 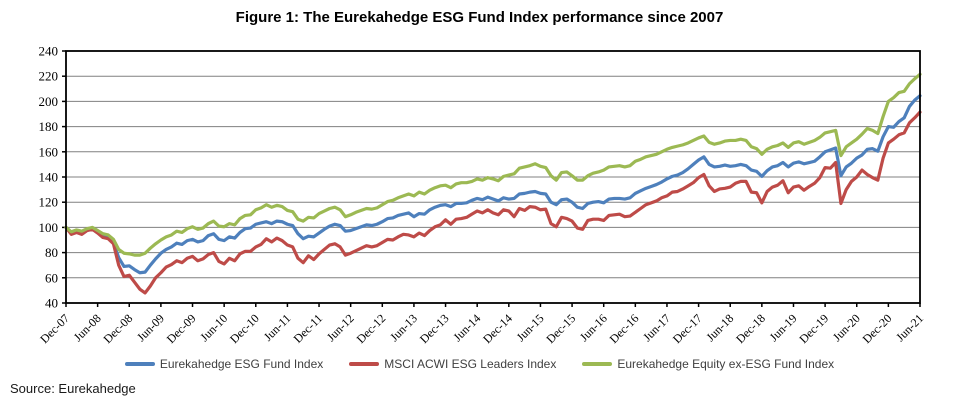 I want to click on x-tick-label: Dec-19, so click(x=813, y=328).